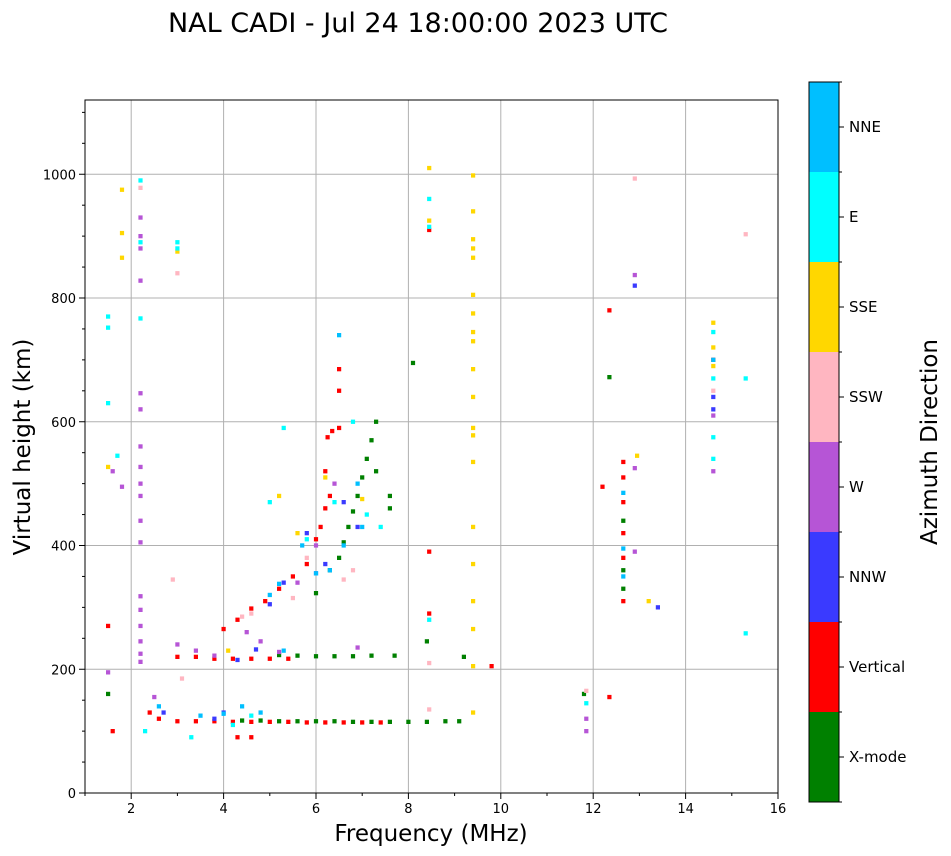  What do you see at coordinates (223, 809) in the screenshot?
I see `x-tick-label: 4` at bounding box center [223, 809].